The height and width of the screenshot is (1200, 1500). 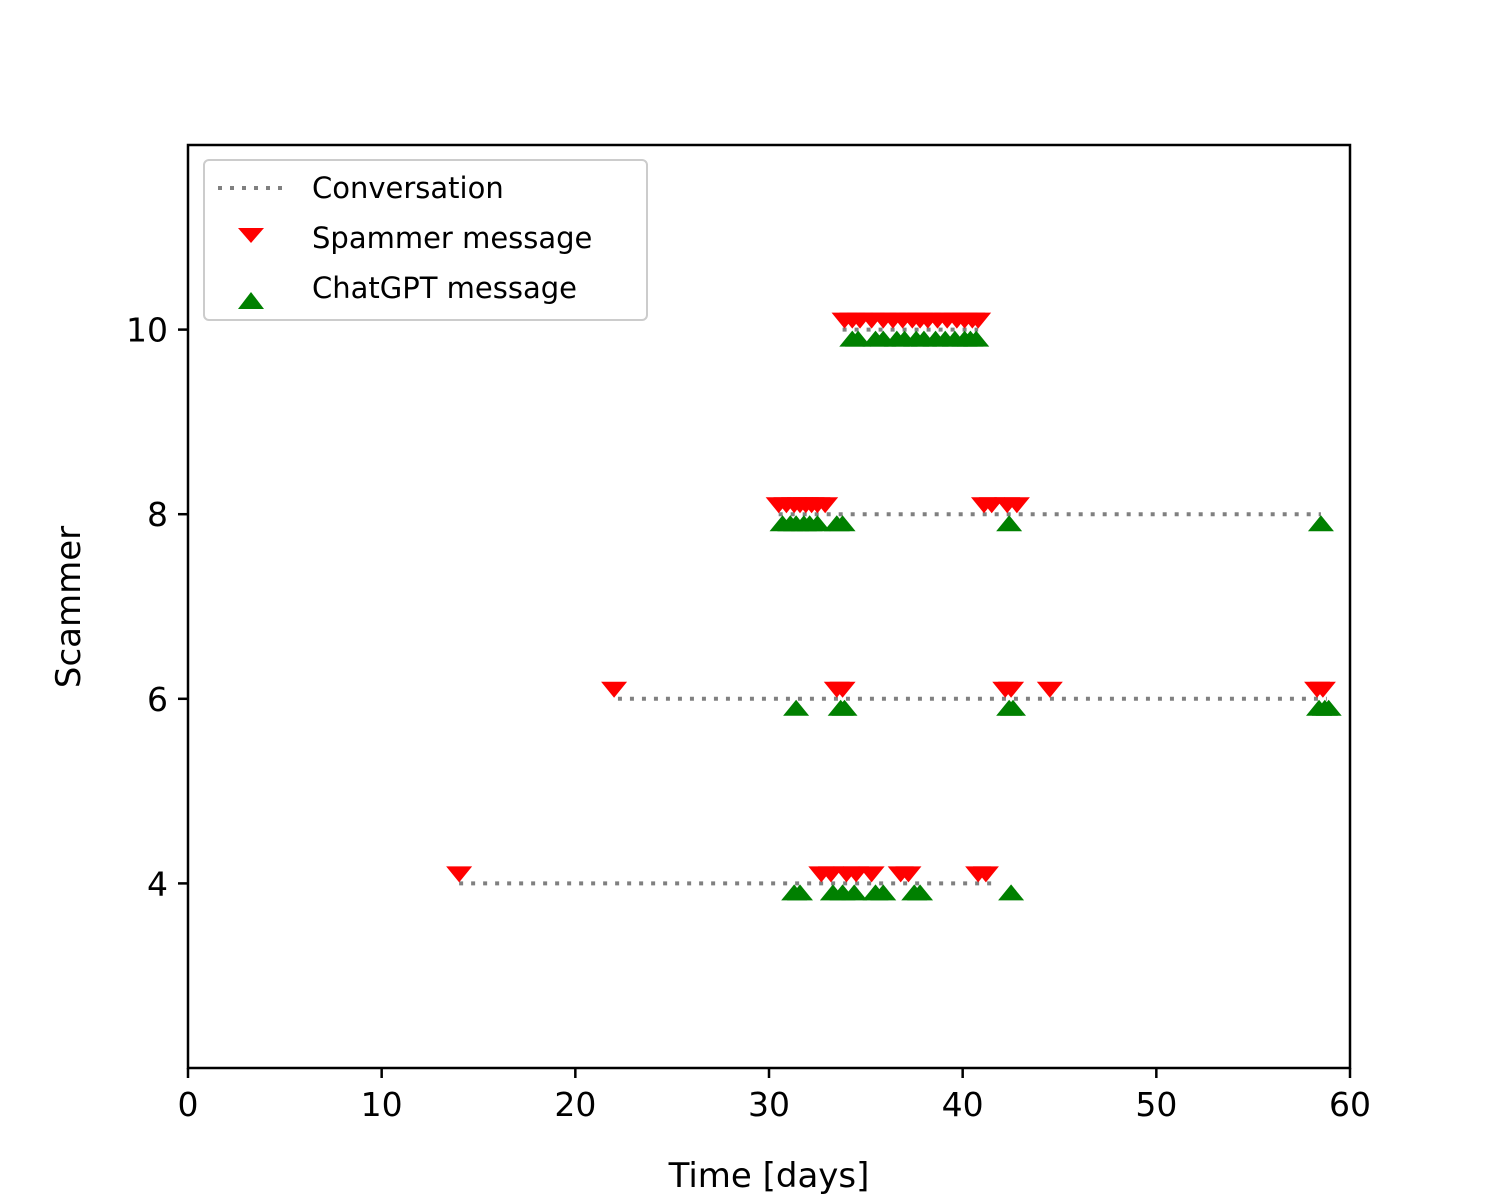 I want to click on y-axis-label: Scammer, so click(x=69, y=607).